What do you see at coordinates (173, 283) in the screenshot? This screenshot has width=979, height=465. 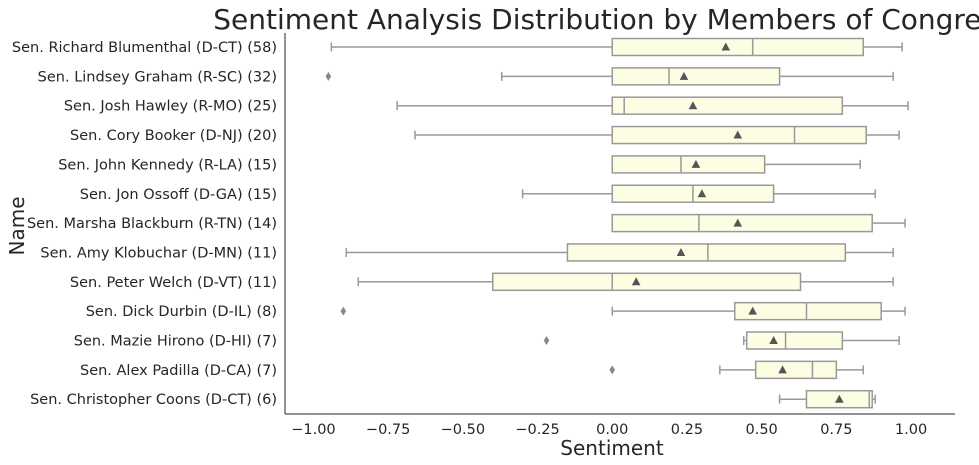 I see `y-tick-label: Sen. Peter Welch (D-VT) (11)` at bounding box center [173, 283].